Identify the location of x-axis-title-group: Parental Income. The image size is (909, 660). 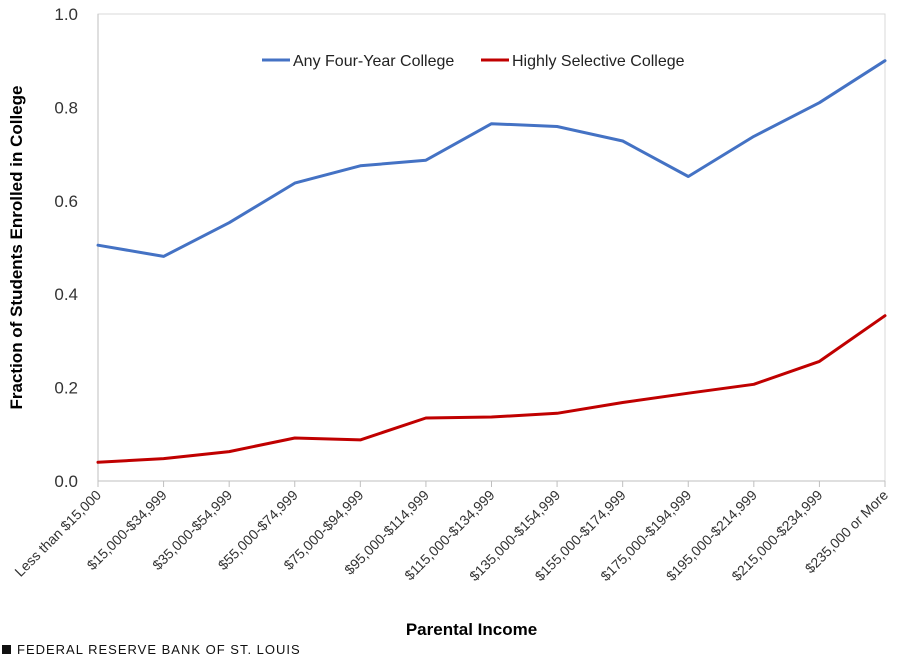
(471, 629).